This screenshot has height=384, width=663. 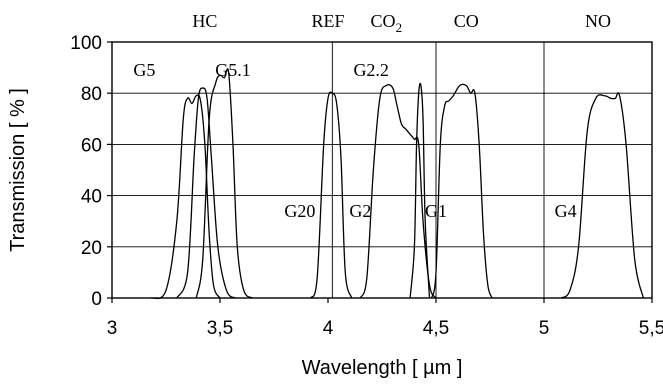 What do you see at coordinates (436, 328) in the screenshot?
I see `x-tick-label: 4,5` at bounding box center [436, 328].